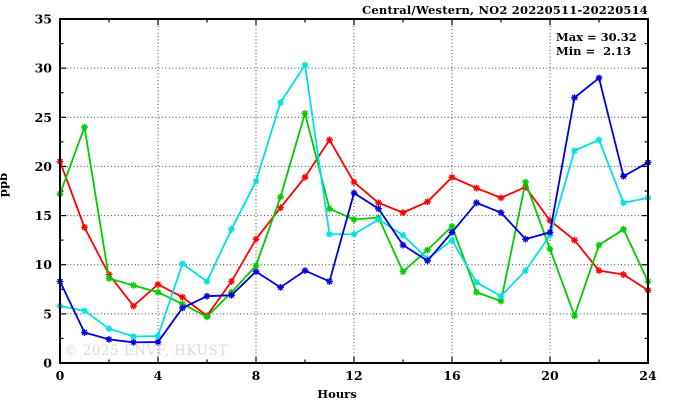 The image size is (674, 409). Describe the element at coordinates (594, 51) in the screenshot. I see `min-label: Min = 2.13` at that location.